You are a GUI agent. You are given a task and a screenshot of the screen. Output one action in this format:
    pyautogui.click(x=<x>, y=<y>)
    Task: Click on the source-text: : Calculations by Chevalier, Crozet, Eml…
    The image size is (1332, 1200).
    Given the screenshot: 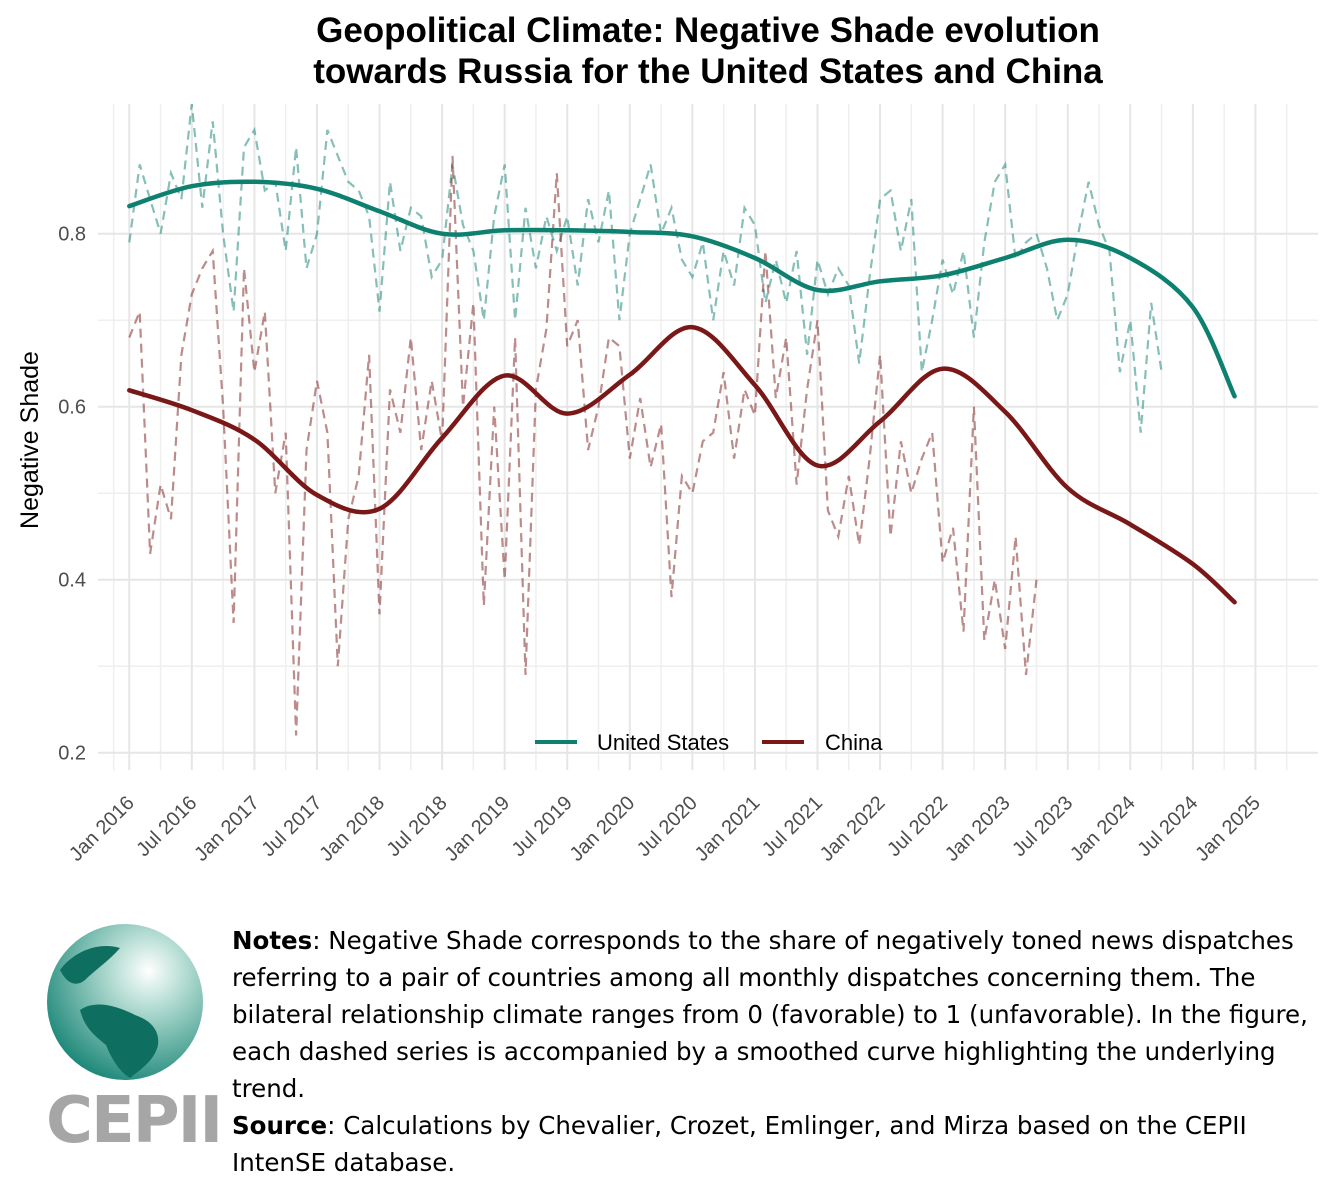 What is the action you would take?
    pyautogui.click(x=739, y=1144)
    